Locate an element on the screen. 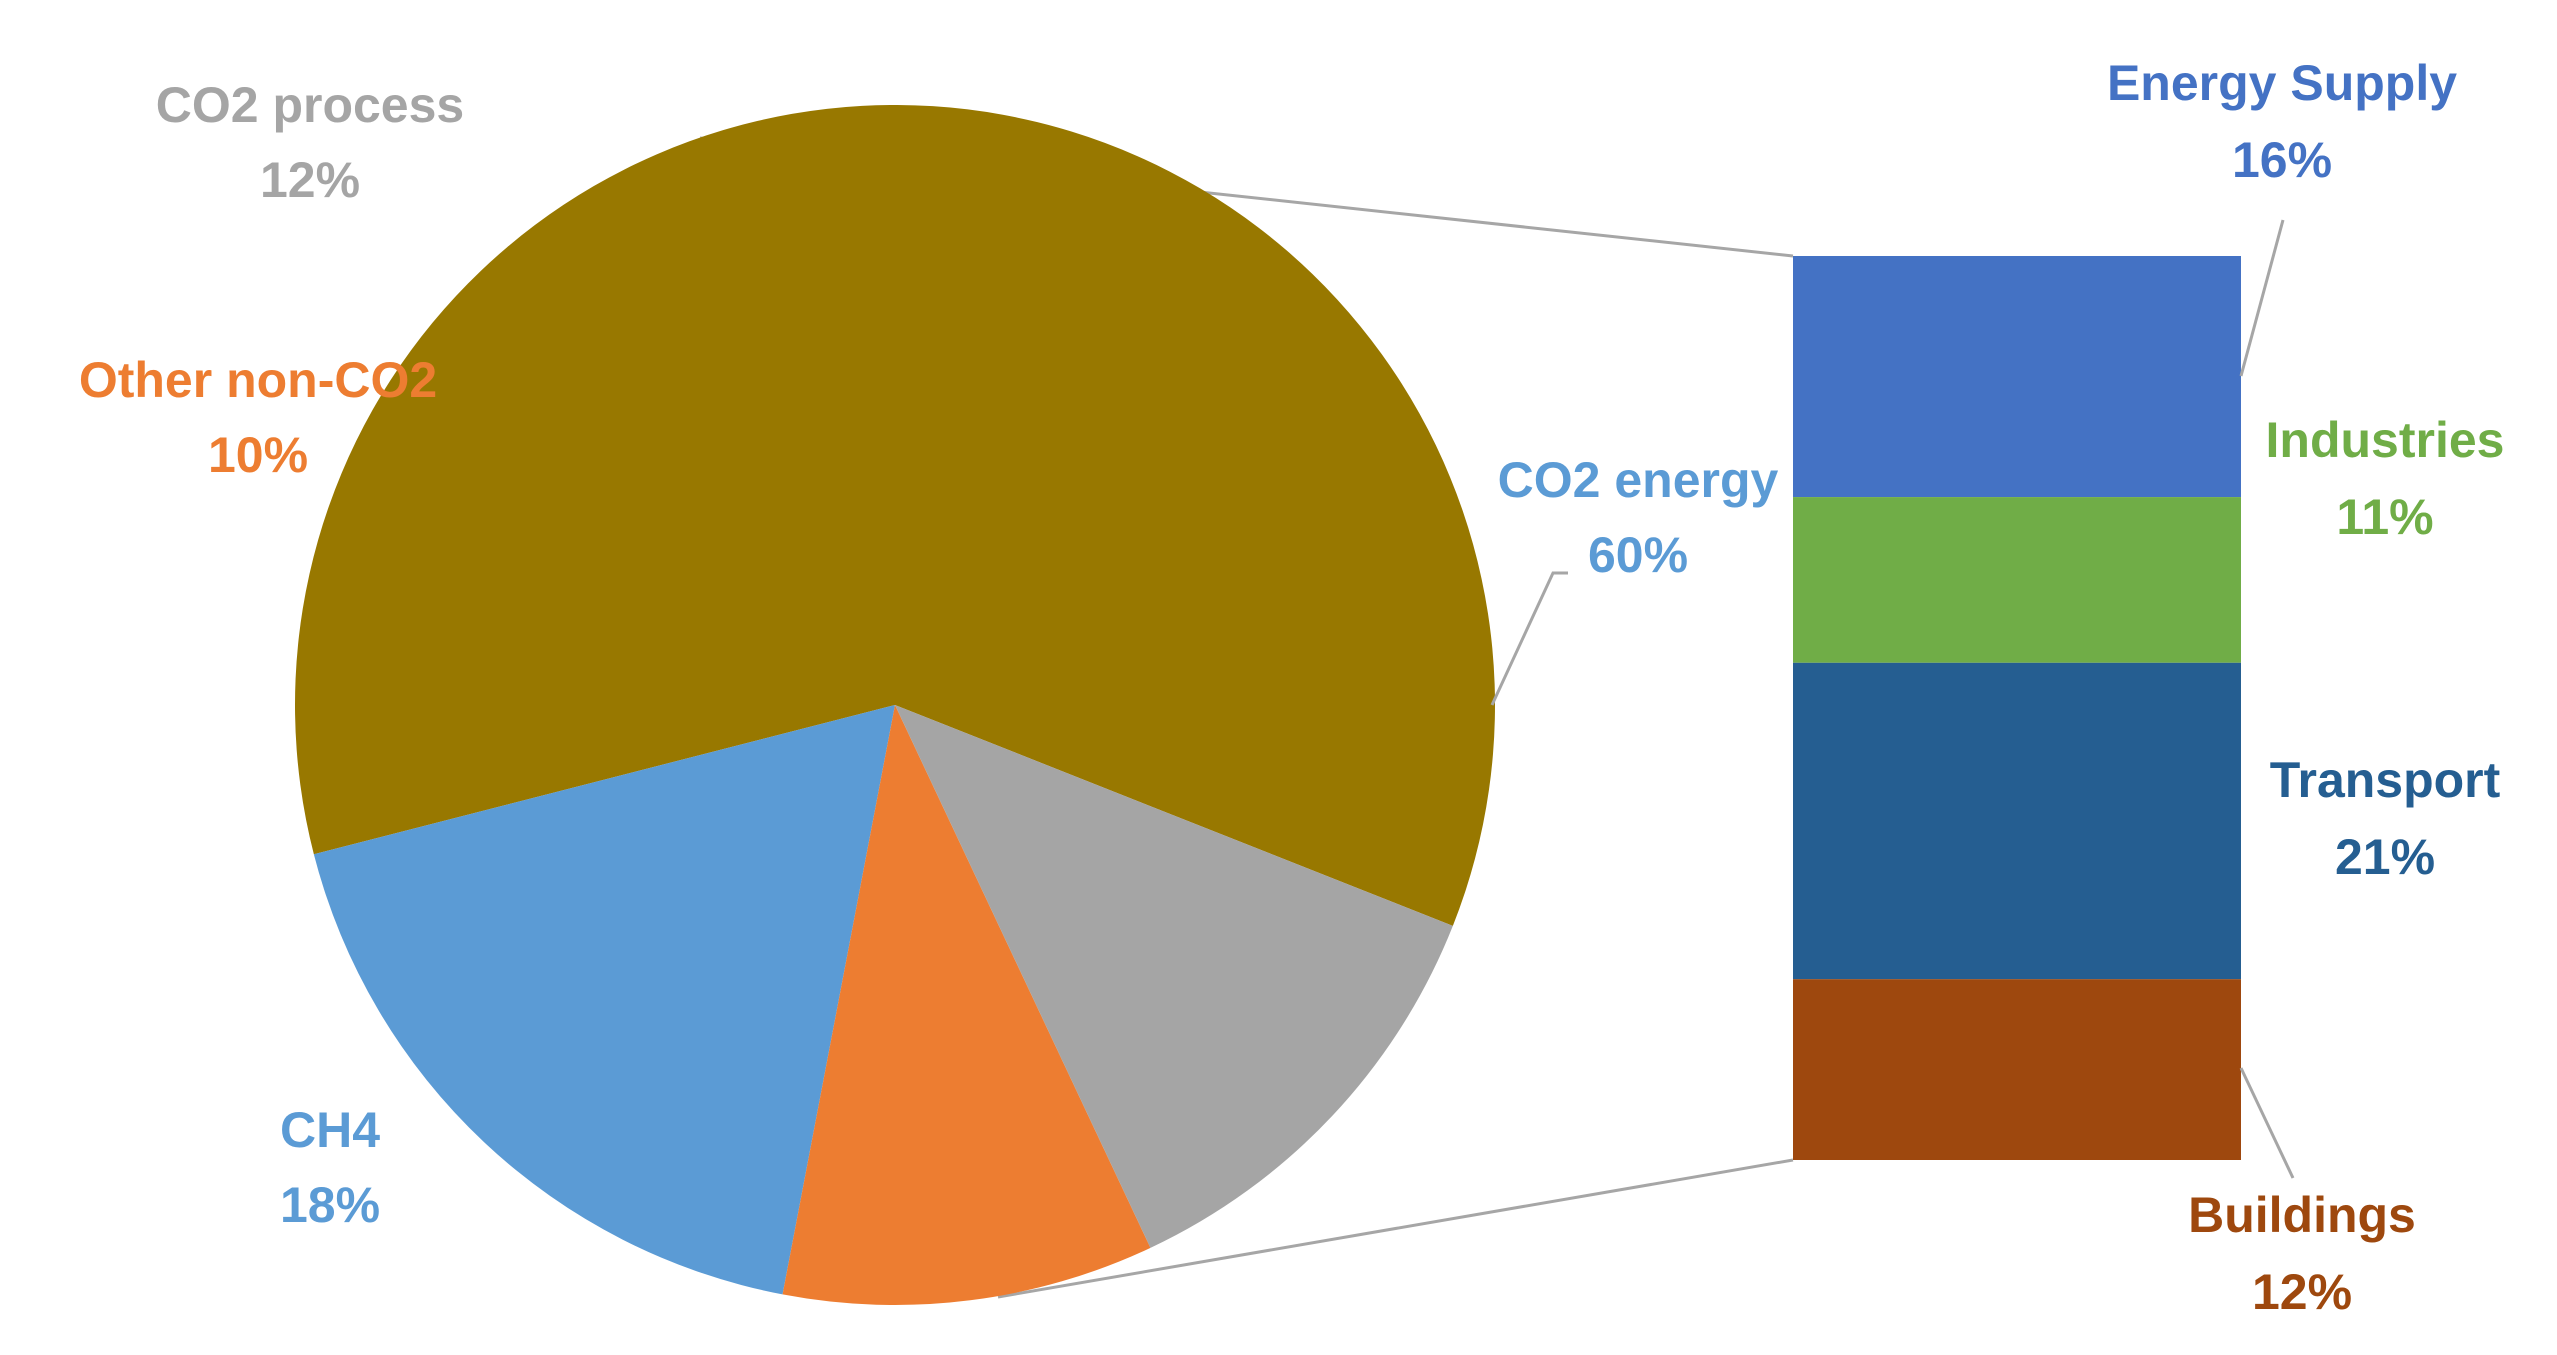 This screenshot has height=1355, width=2557. bar-name-label-transport: Transport is located at coordinates (2385, 780).